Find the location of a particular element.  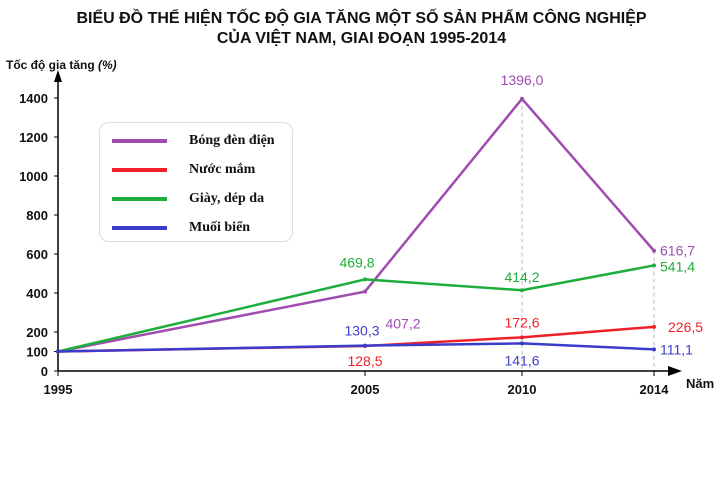

chart-subtitle: CỦA VIỆT NAM, GIAI ĐOẠN 1995-2014 is located at coordinates (361, 38).